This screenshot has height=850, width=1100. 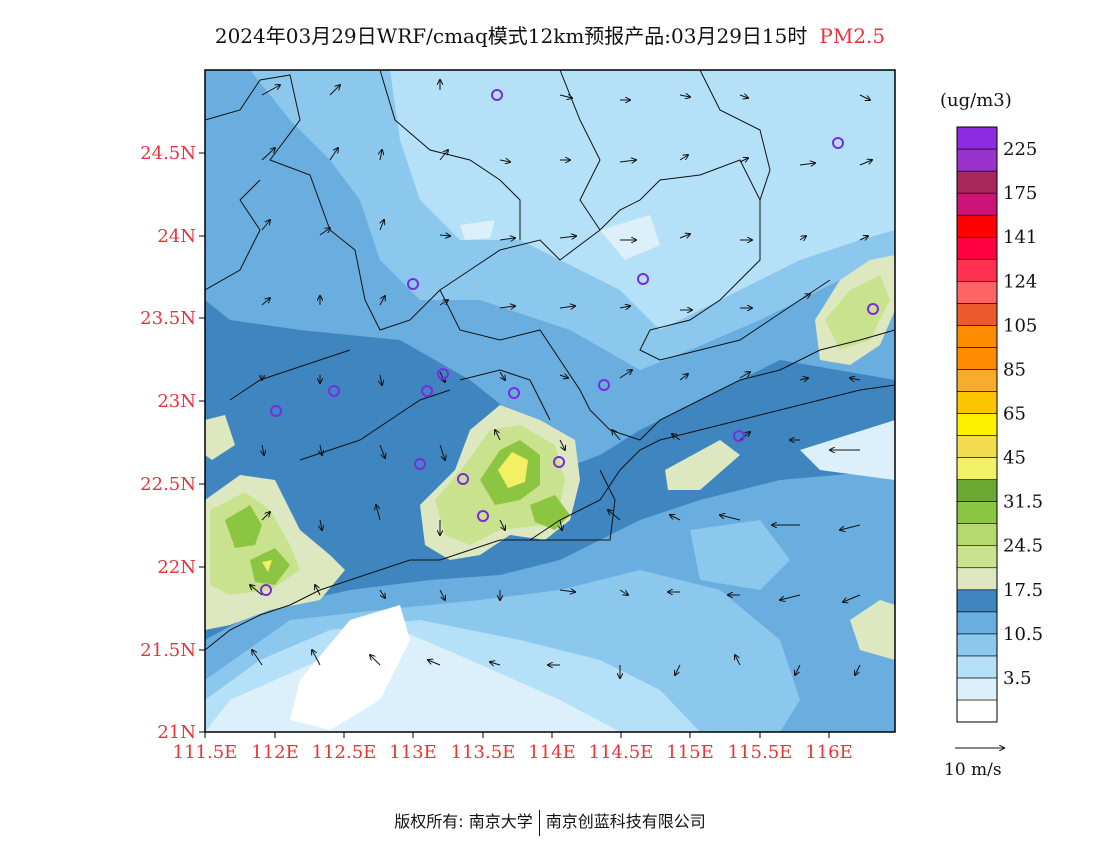 What do you see at coordinates (539, 822) in the screenshot?
I see `footer-divider` at bounding box center [539, 822].